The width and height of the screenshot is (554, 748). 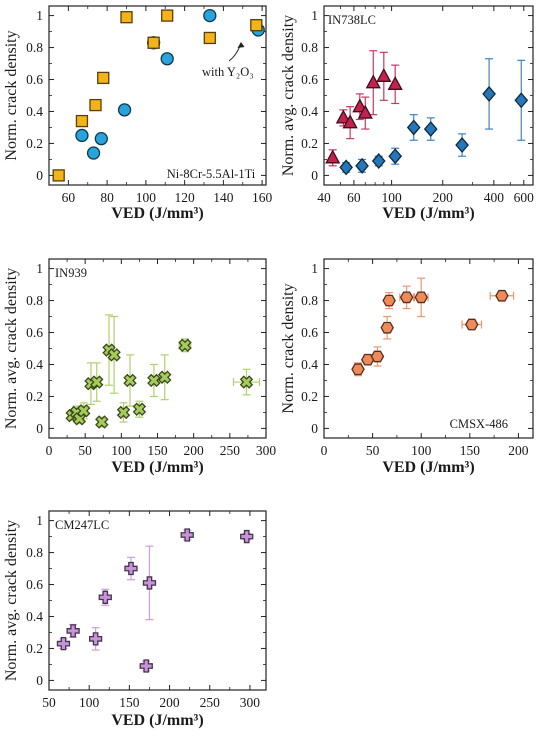 I want to click on x-tick-label: 200, so click(x=518, y=450).